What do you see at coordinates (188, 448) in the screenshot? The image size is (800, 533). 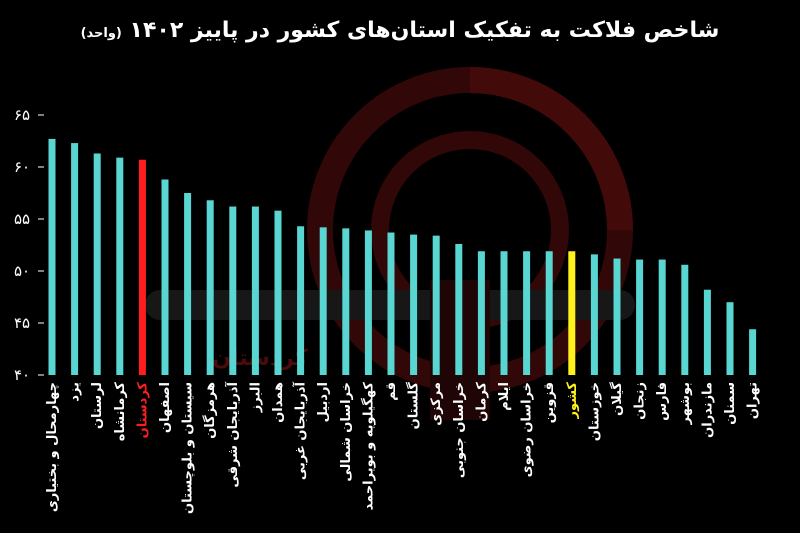 I see `x-tick-label: سیستان و بلوچستان` at bounding box center [188, 448].